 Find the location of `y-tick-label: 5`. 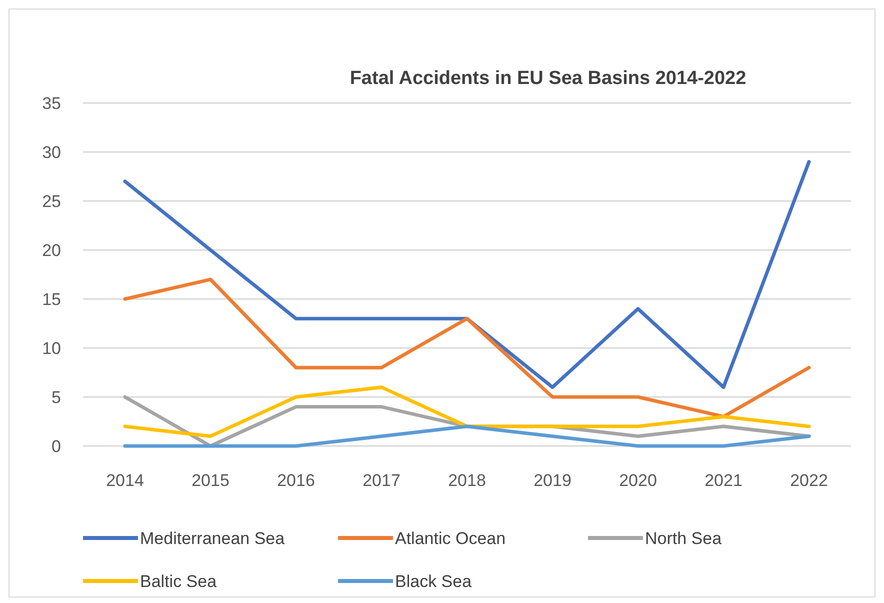

y-tick-label: 5 is located at coordinates (56, 397).